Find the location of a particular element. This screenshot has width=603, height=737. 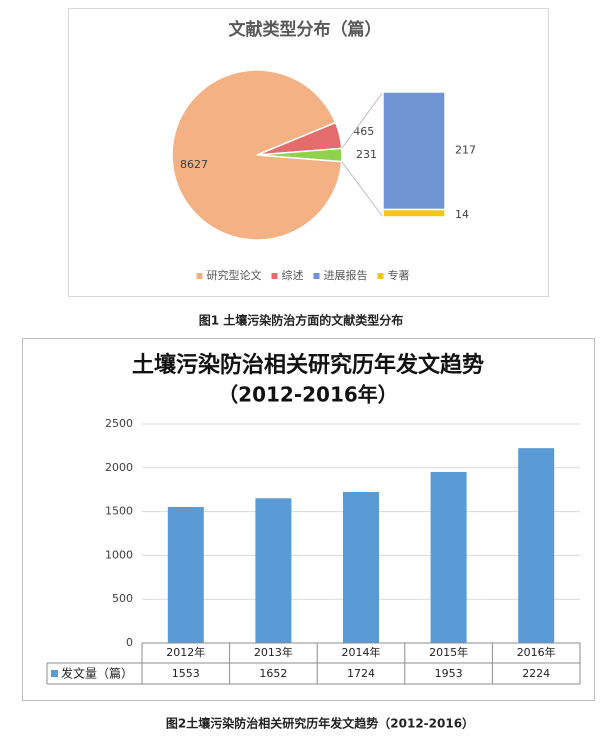

table-value: 1953 is located at coordinates (449, 673).